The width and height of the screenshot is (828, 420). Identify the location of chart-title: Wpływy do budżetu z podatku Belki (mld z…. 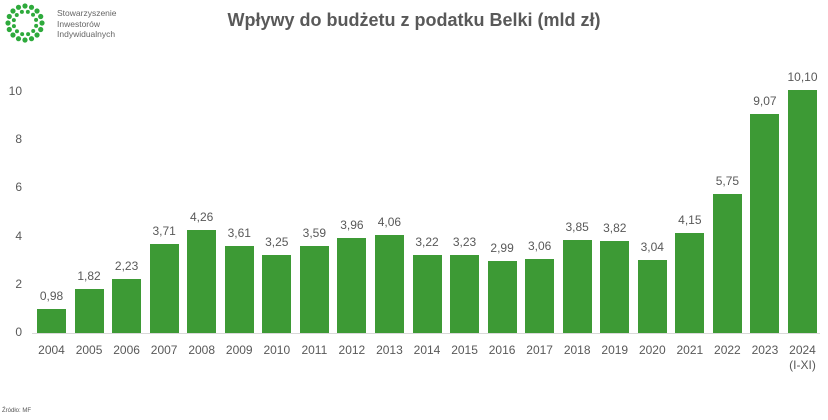
(414, 20).